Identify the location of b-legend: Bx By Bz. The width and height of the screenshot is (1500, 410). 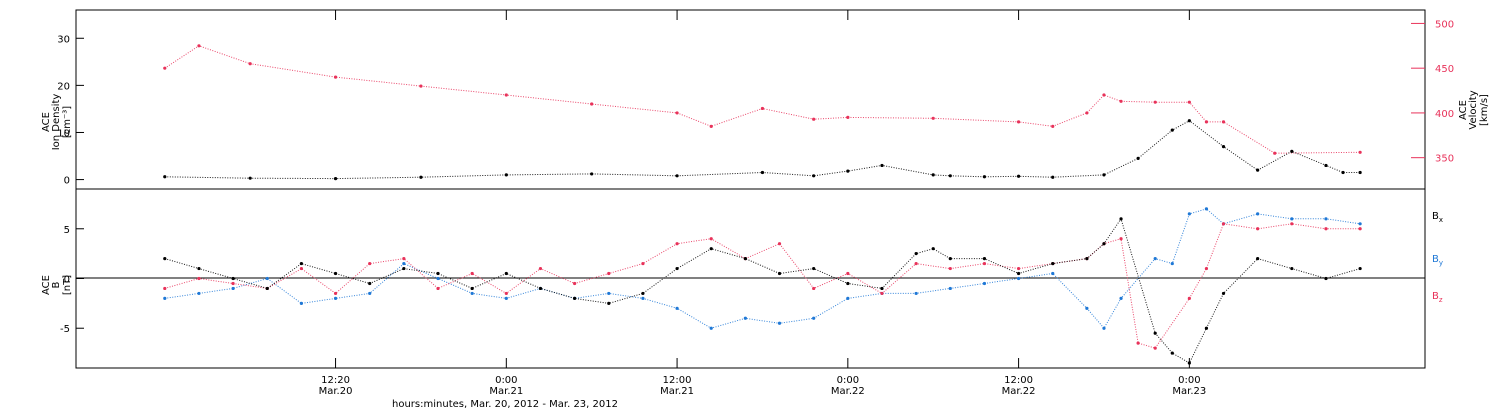
(1437, 257).